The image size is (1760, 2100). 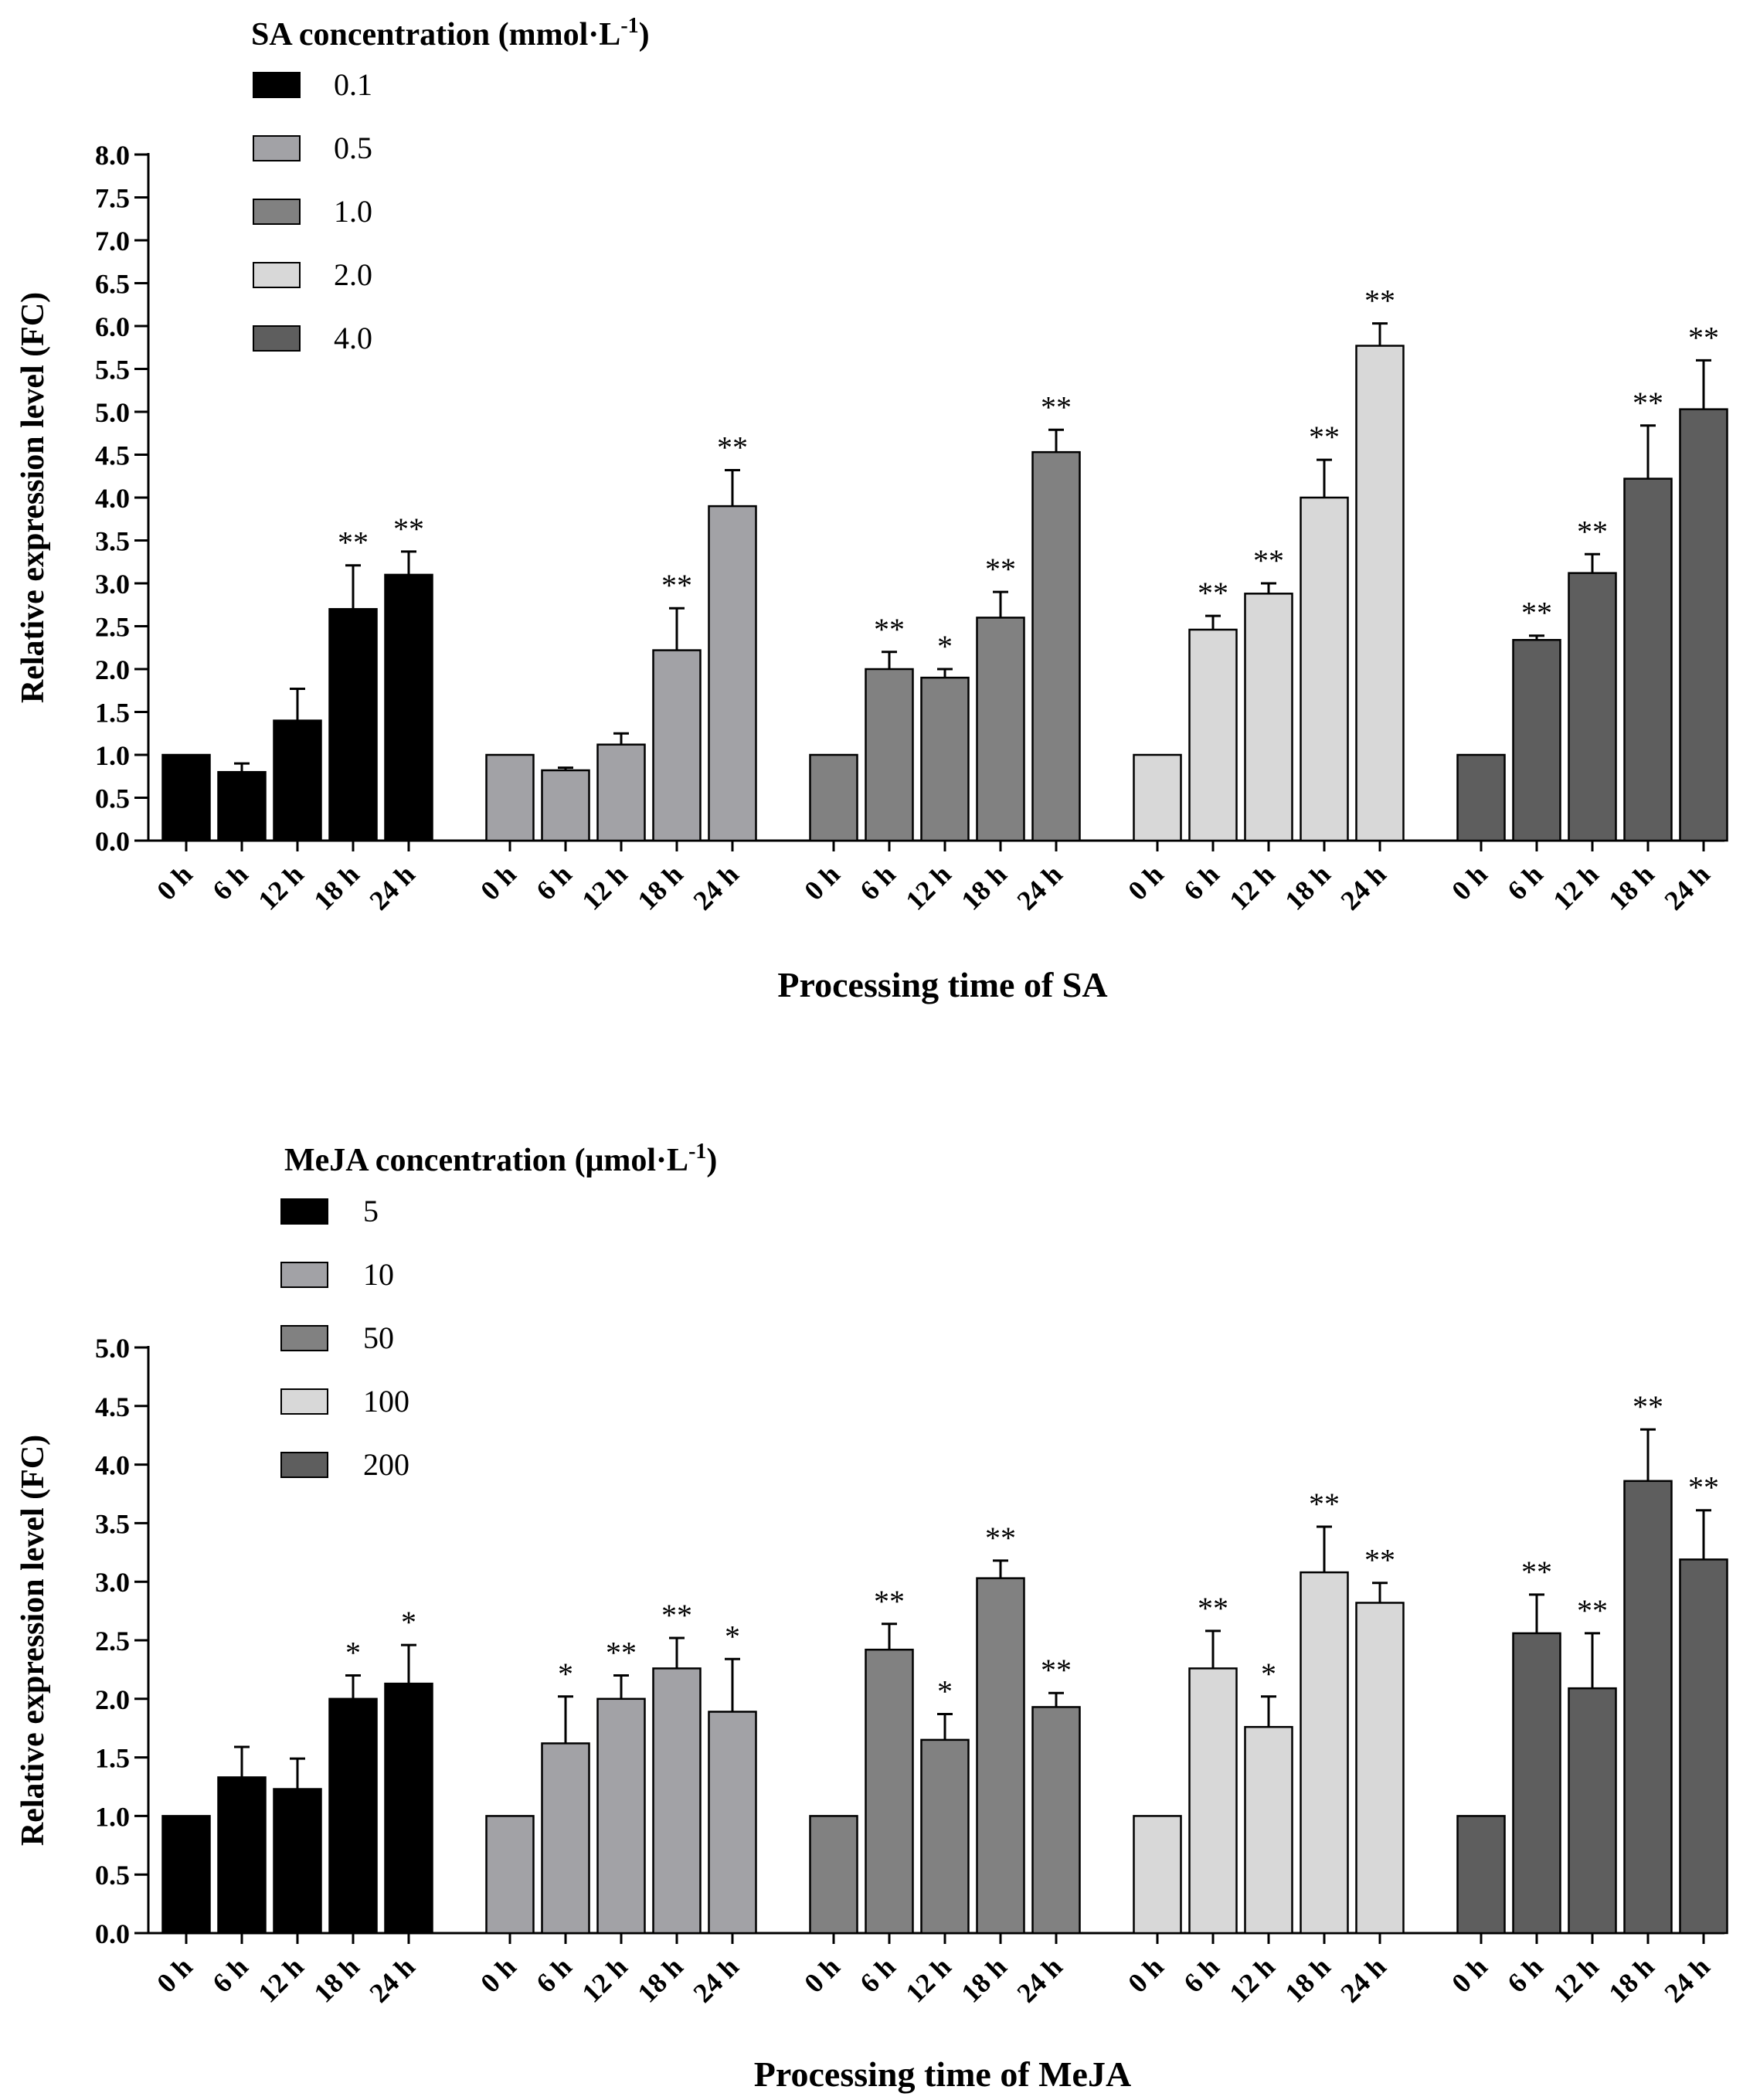 What do you see at coordinates (113, 326) in the screenshot?
I see `y-tick-label: 6.0` at bounding box center [113, 326].